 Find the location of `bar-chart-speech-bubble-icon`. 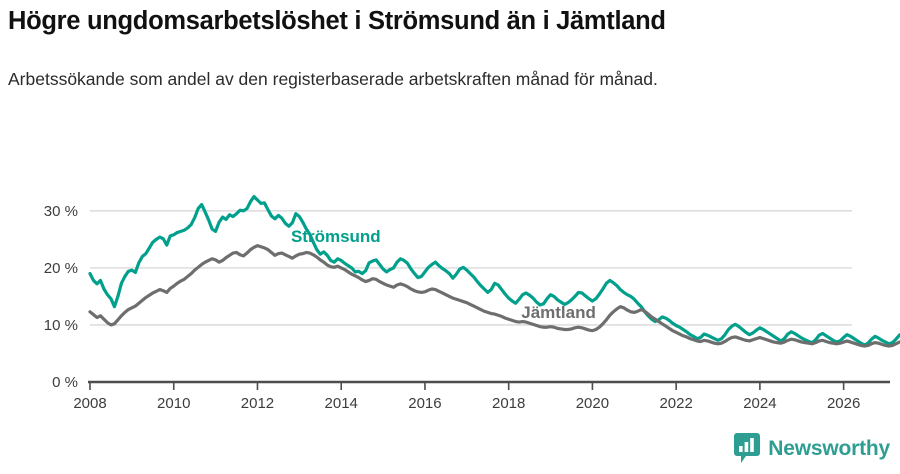

bar-chart-speech-bubble-icon is located at coordinates (747, 448).